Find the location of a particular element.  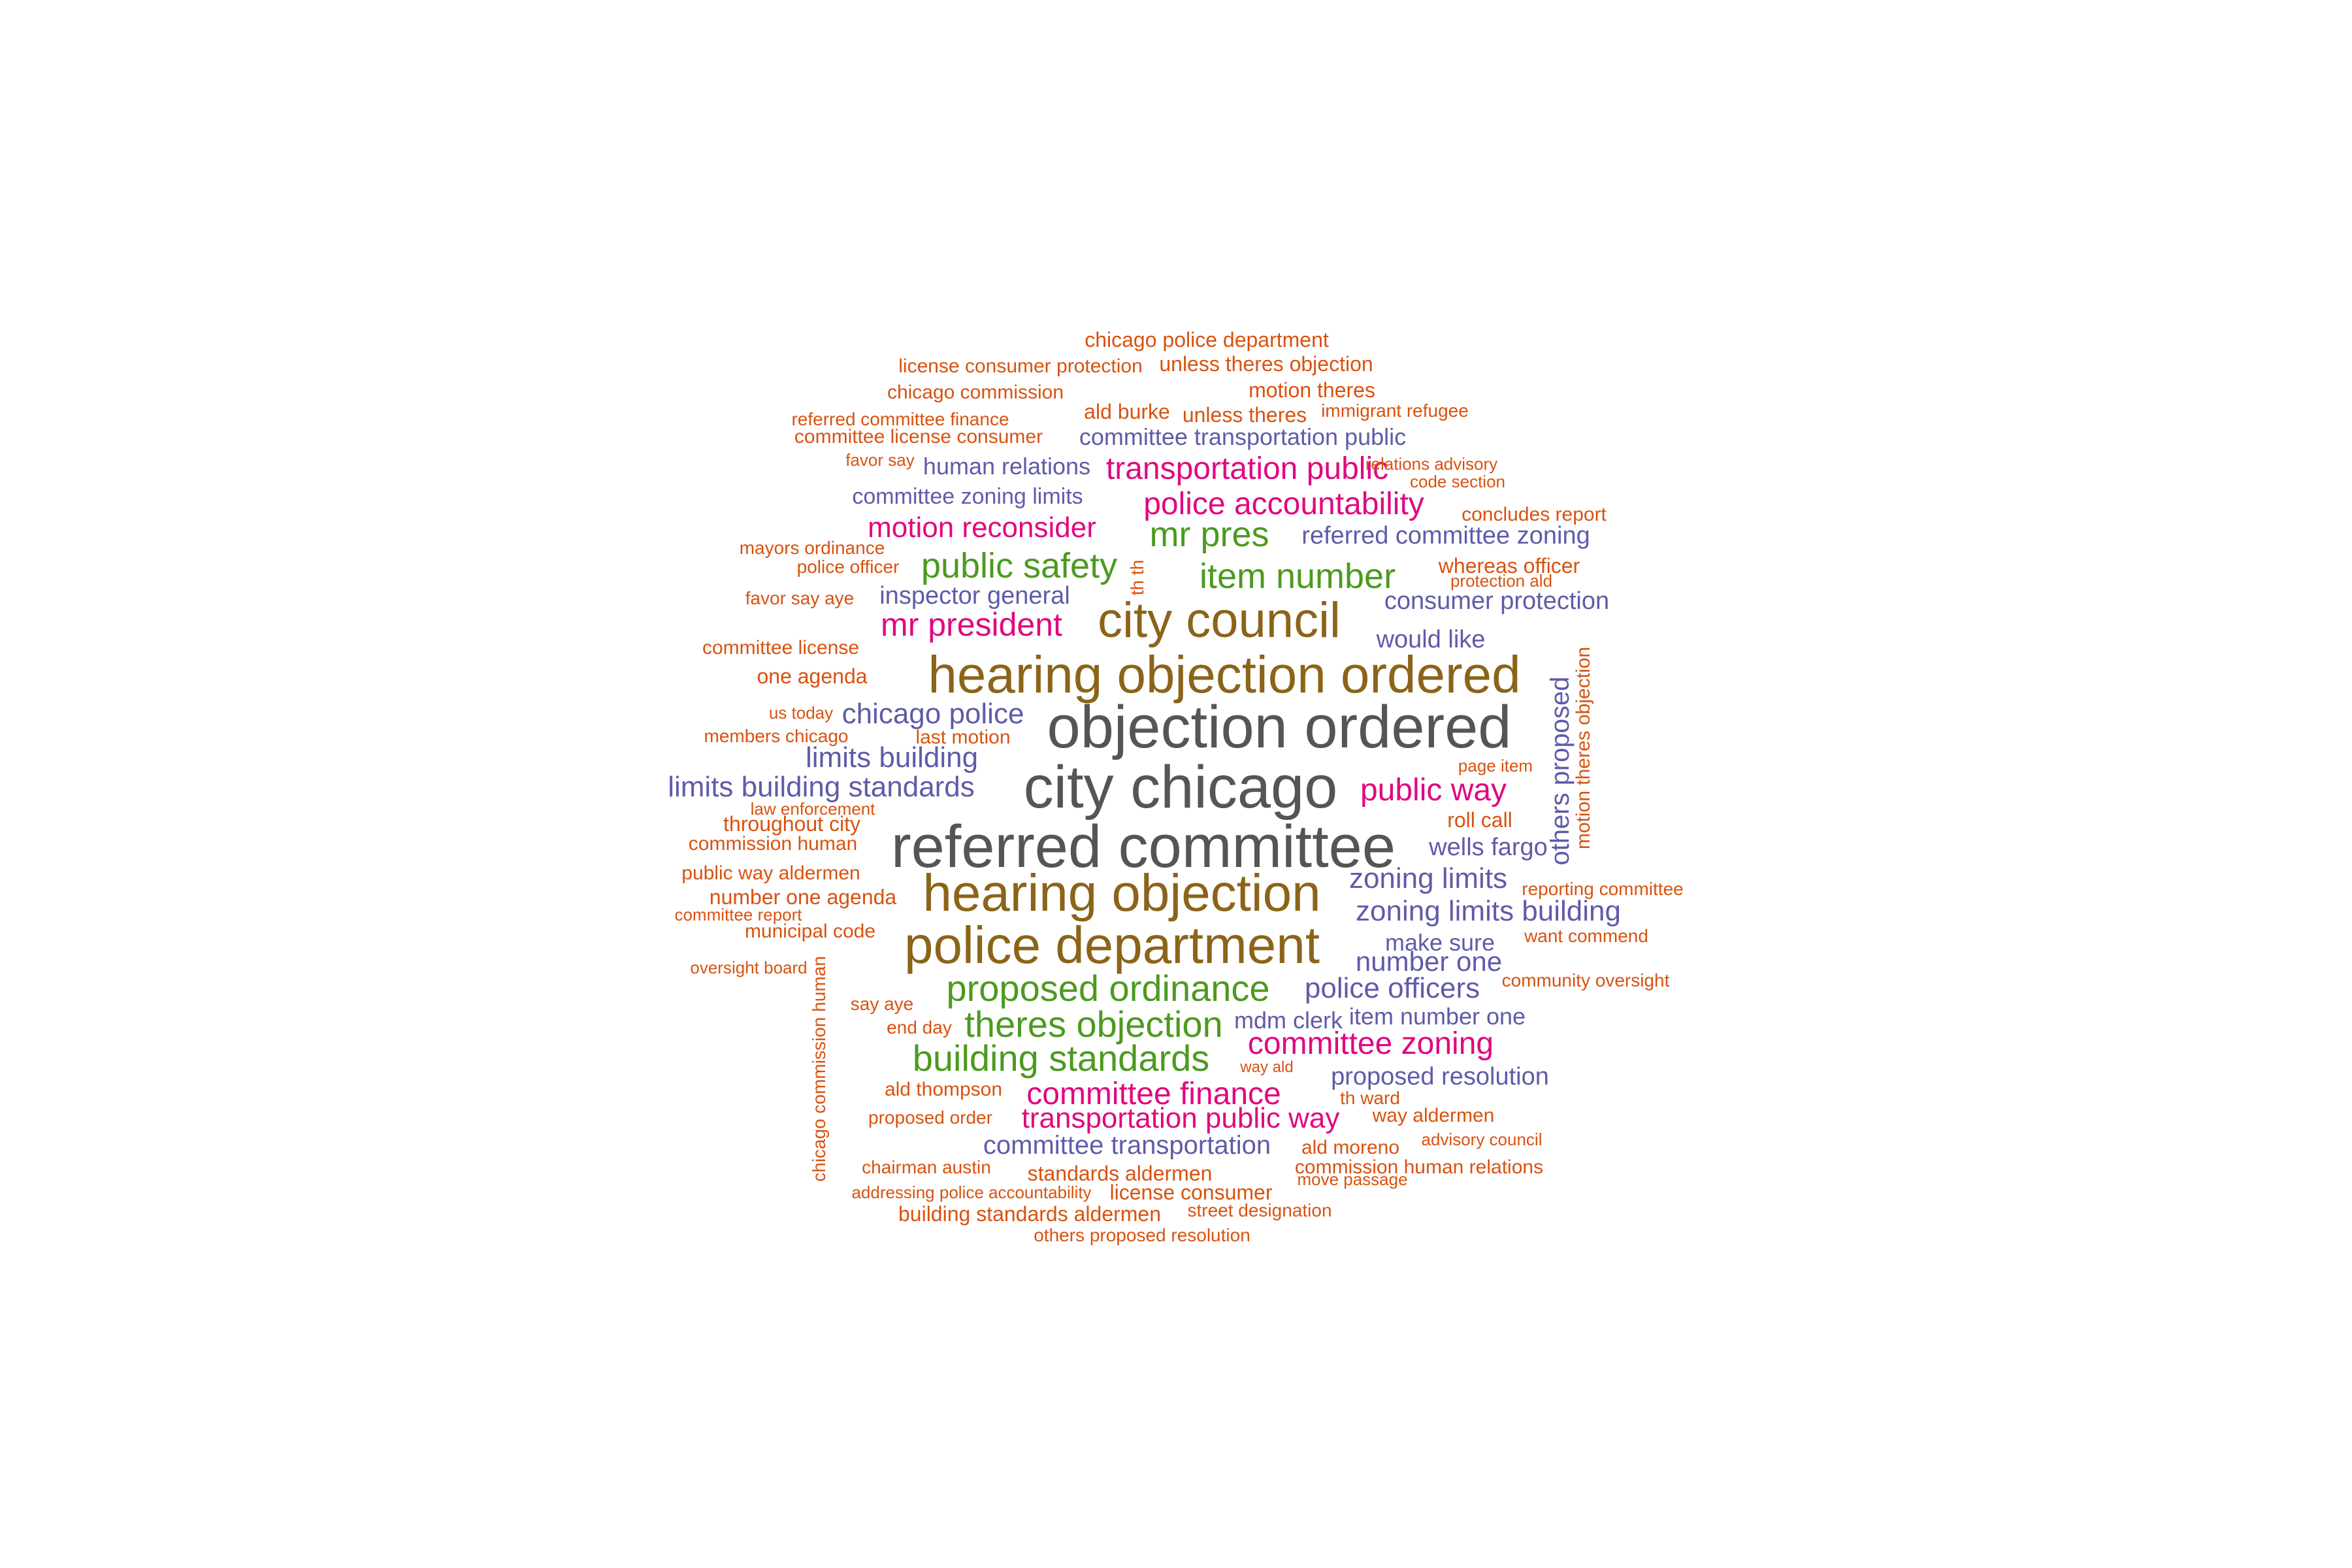

word: th th is located at coordinates (1137, 577).